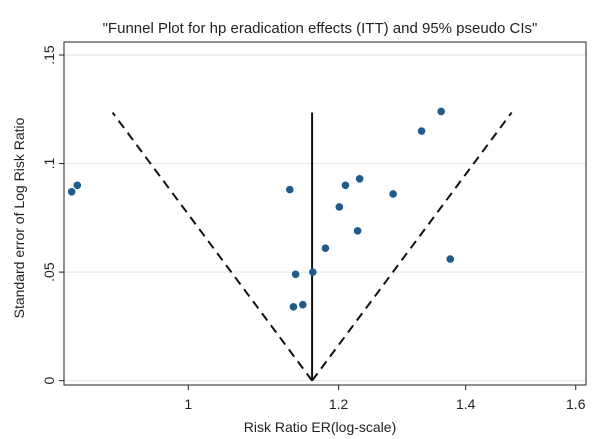  What do you see at coordinates (576, 404) in the screenshot?
I see `x-tick-label: 1.6` at bounding box center [576, 404].